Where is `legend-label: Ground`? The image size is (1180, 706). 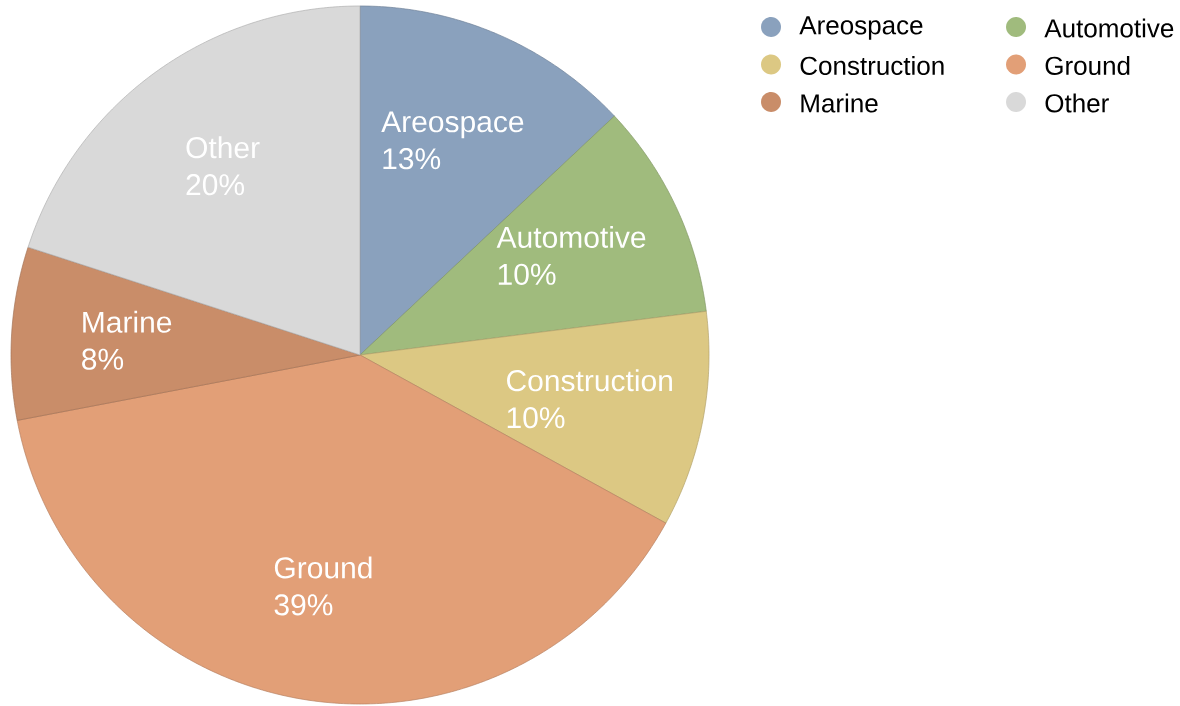 legend-label: Ground is located at coordinates (1087, 65).